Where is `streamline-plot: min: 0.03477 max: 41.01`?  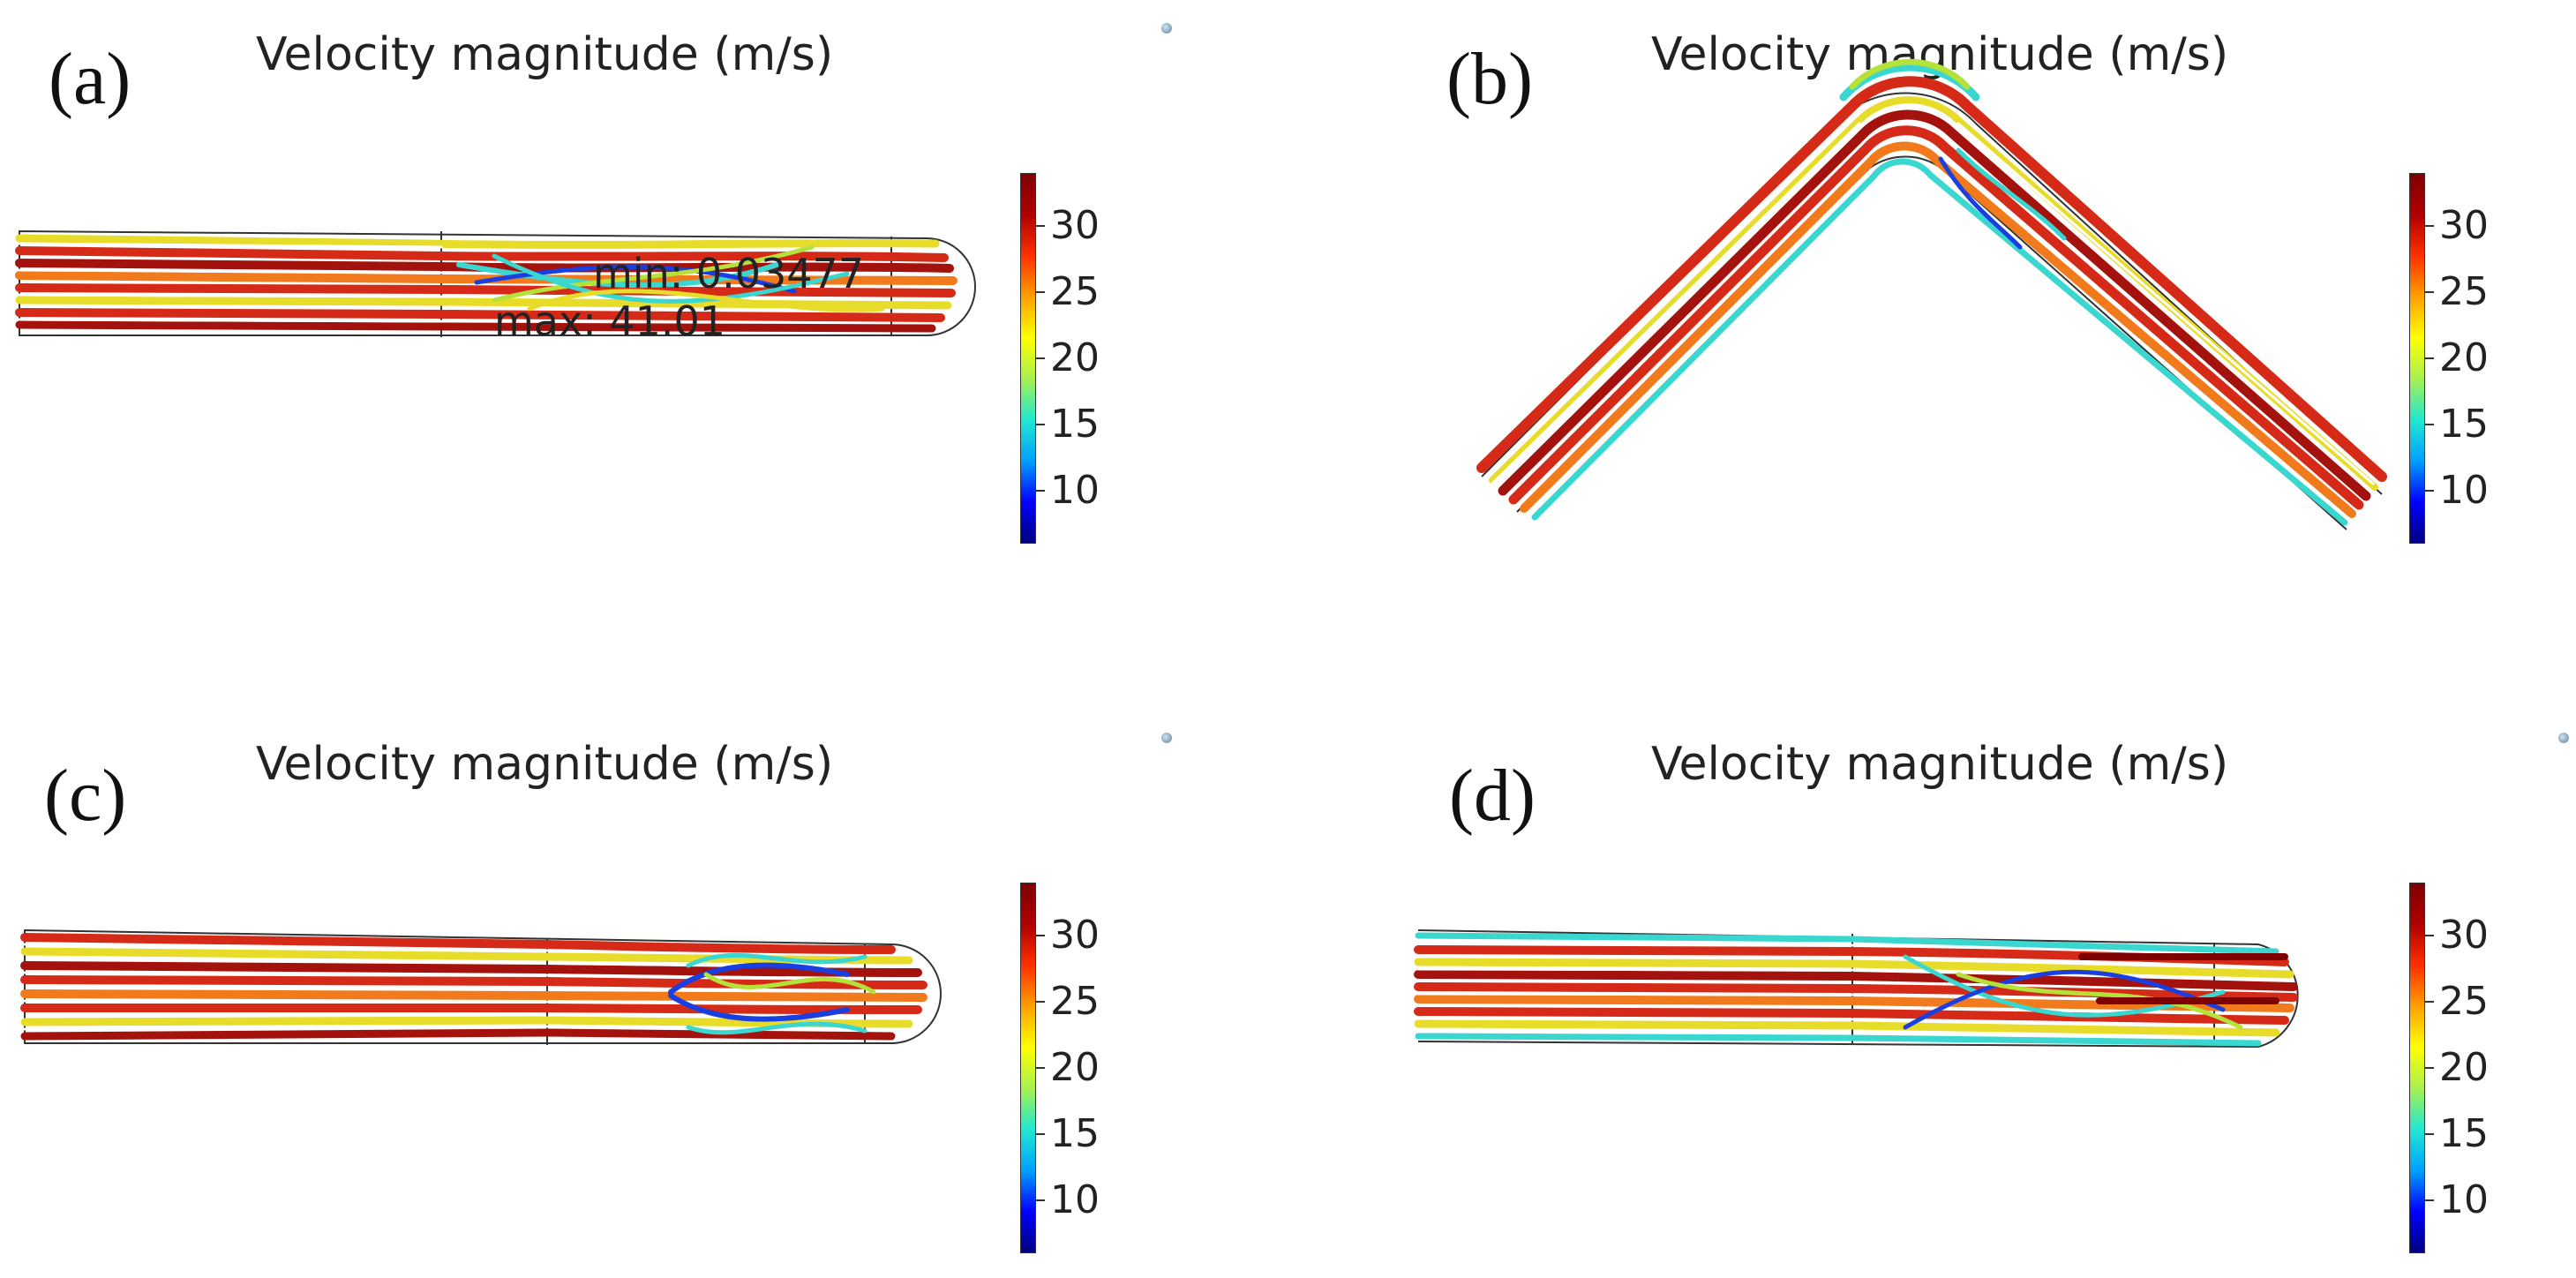
streamline-plot: min: 0.03477 max: 41.01 is located at coordinates (495, 287).